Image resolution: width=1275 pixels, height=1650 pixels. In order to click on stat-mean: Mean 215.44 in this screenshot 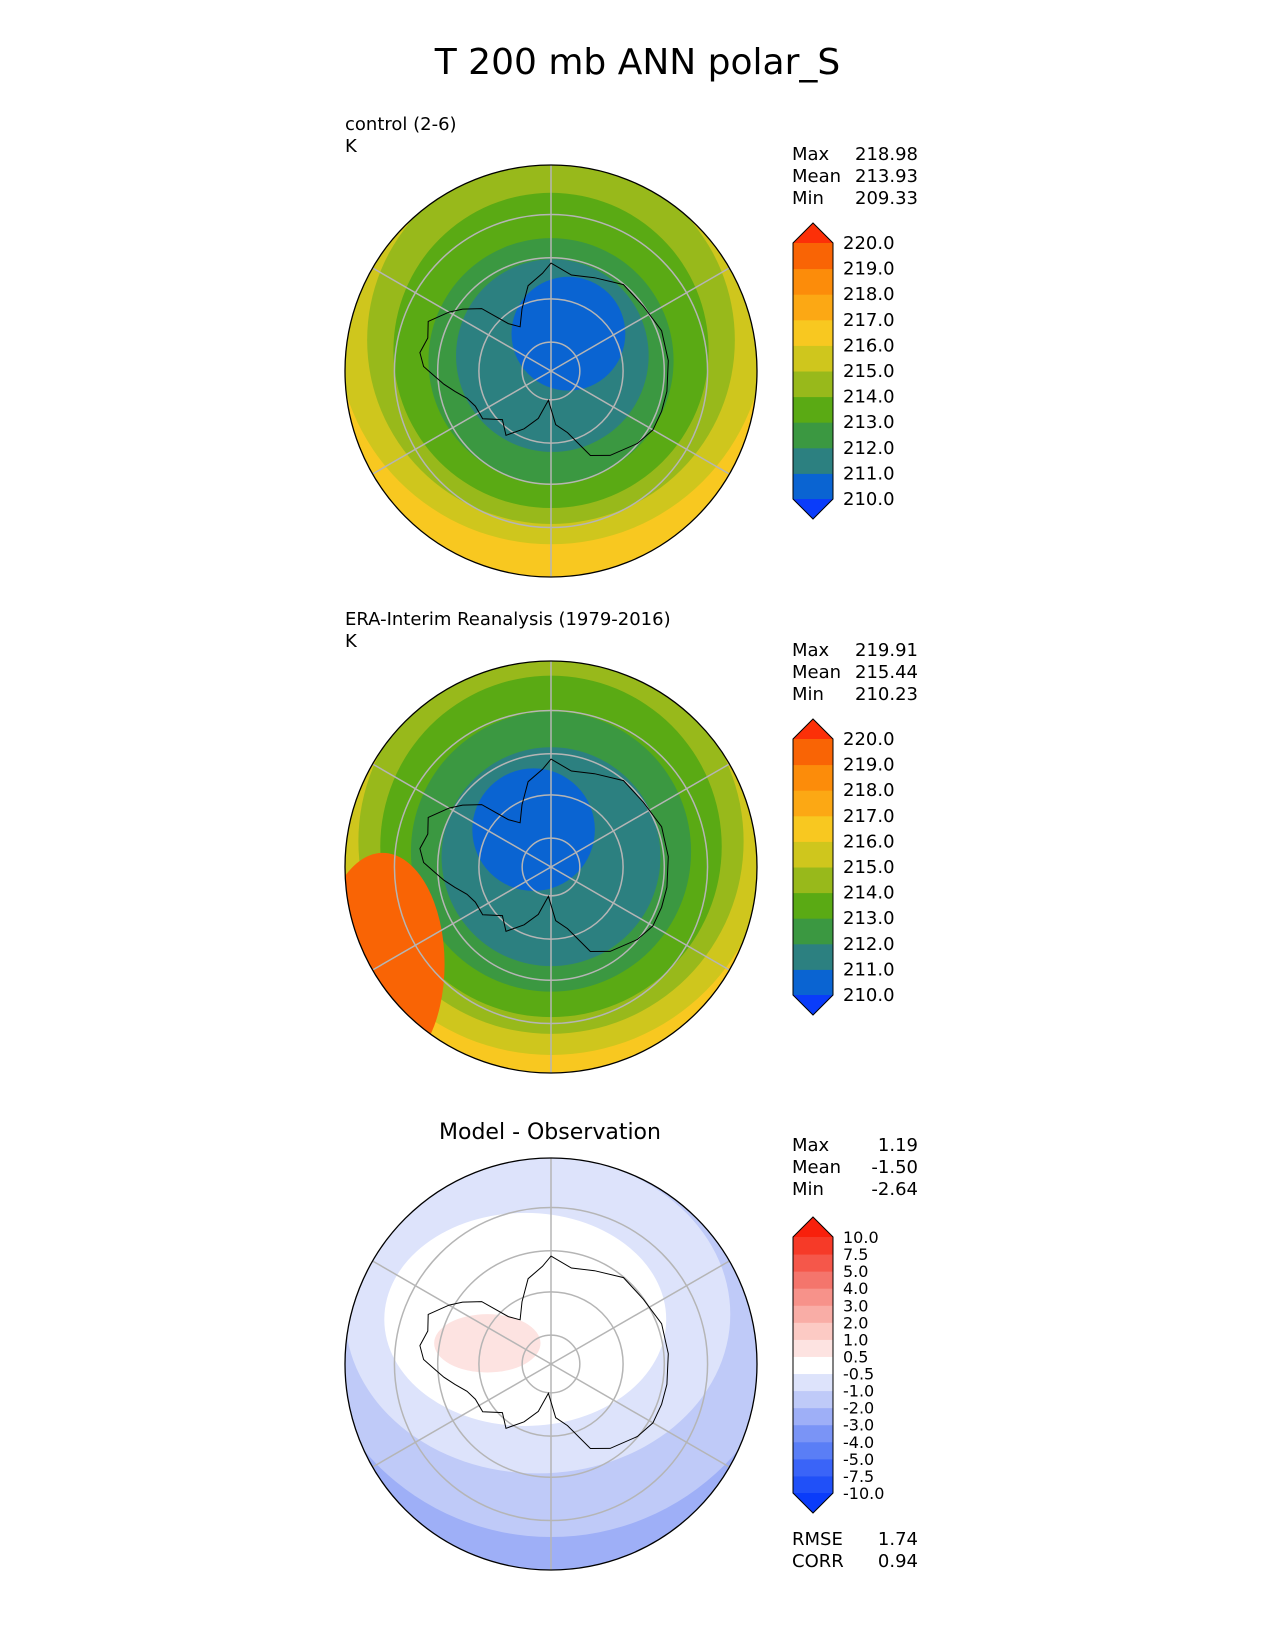, I will do `click(855, 672)`.